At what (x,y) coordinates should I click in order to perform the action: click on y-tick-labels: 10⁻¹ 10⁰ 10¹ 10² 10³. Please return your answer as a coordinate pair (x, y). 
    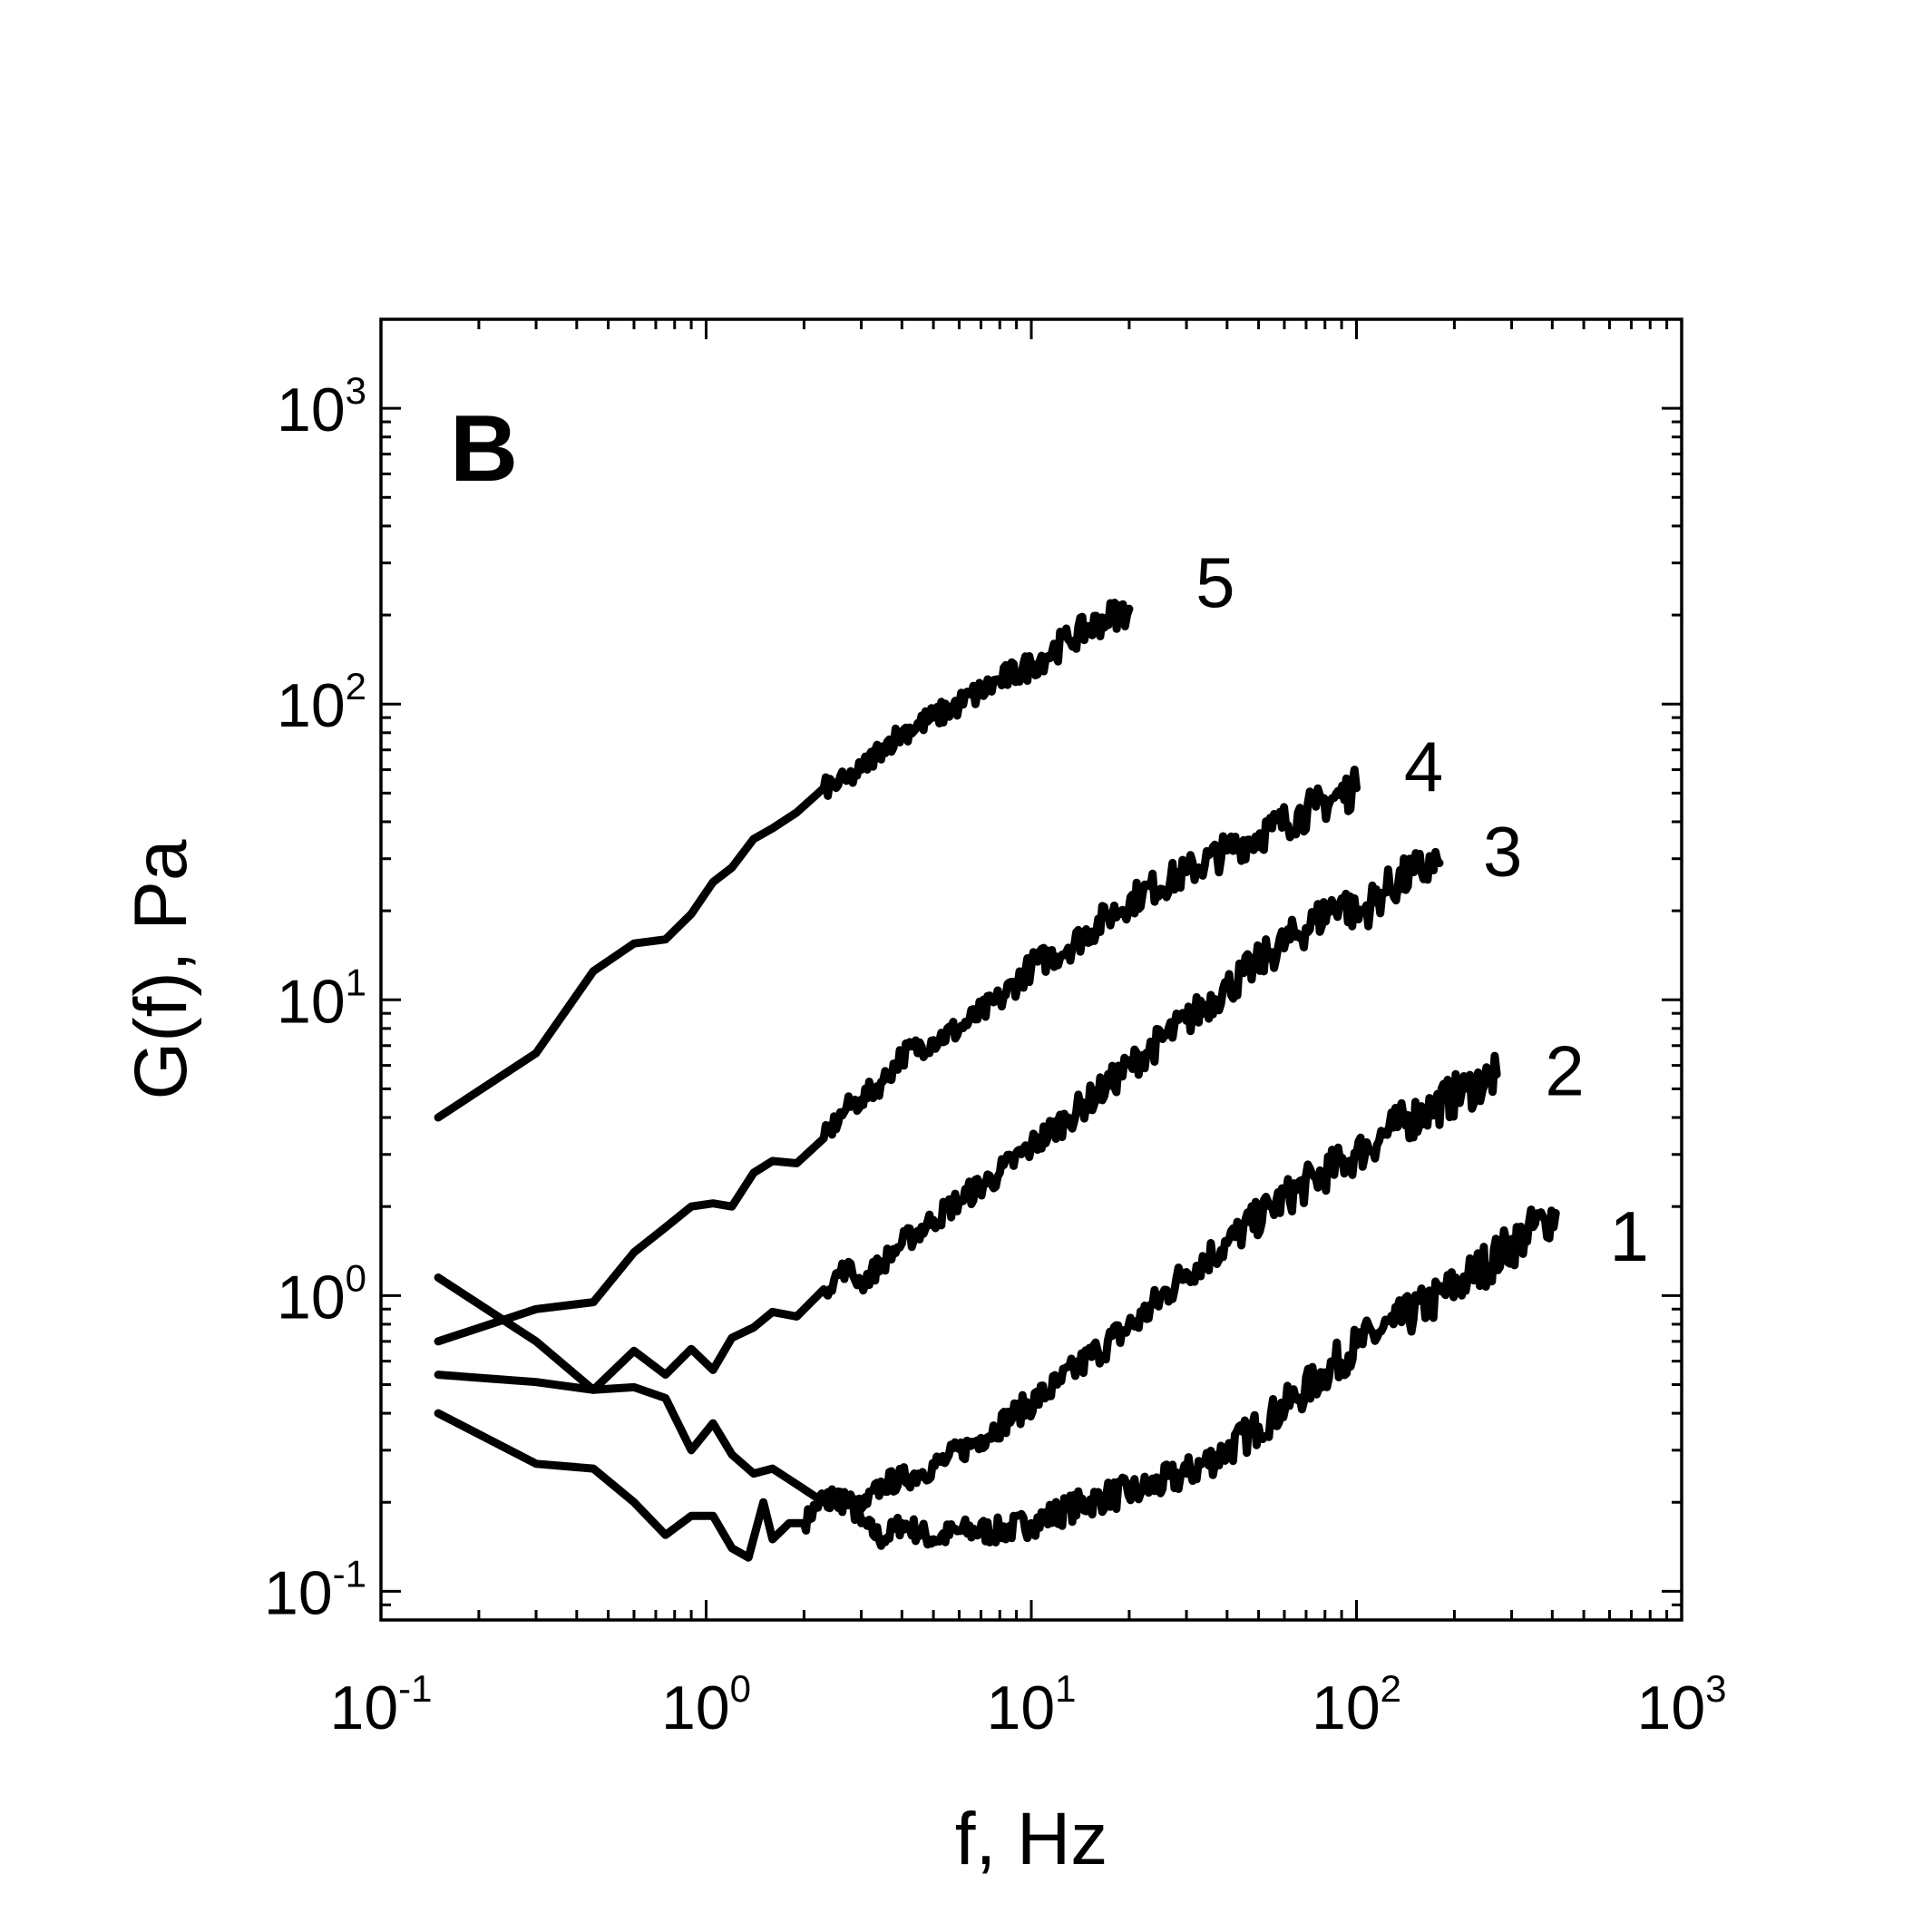
    Looking at the image, I should click on (315, 998).